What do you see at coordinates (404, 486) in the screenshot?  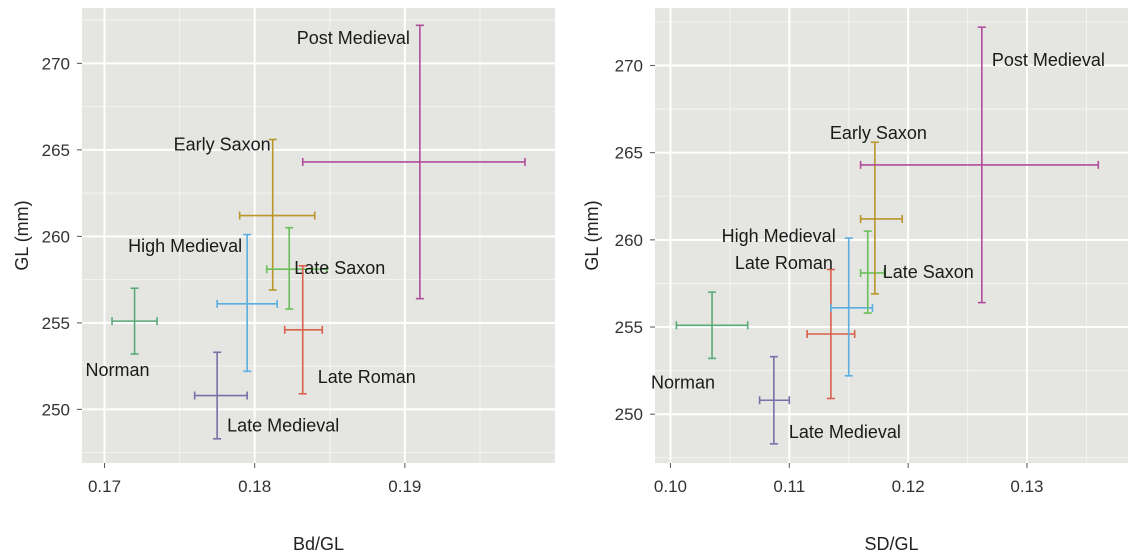 I see `x-tick-label: 0.19` at bounding box center [404, 486].